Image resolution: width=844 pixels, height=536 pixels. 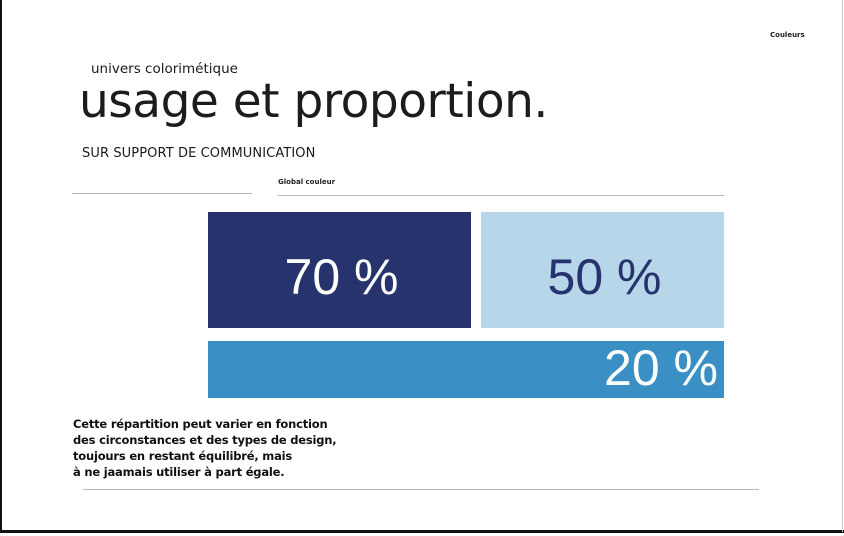 What do you see at coordinates (199, 153) in the screenshot?
I see `page-subtitle: SUR SUPPORT DE COMMUNICATION` at bounding box center [199, 153].